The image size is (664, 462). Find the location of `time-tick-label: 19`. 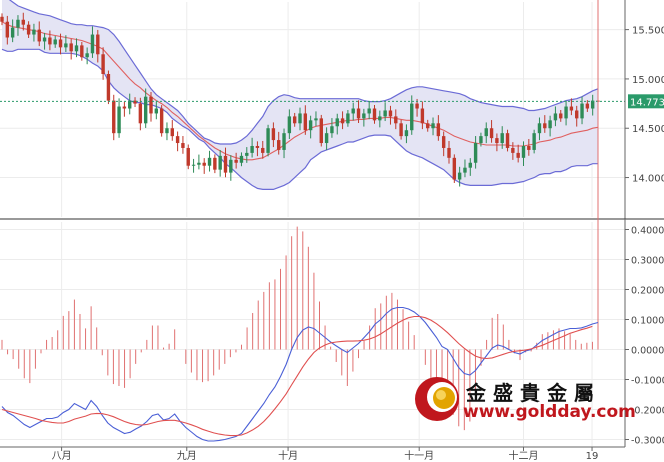

time-tick-label: 19 is located at coordinates (592, 456).